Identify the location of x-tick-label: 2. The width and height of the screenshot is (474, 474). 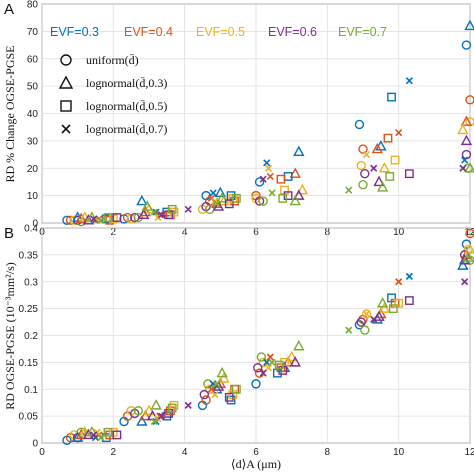
(114, 452).